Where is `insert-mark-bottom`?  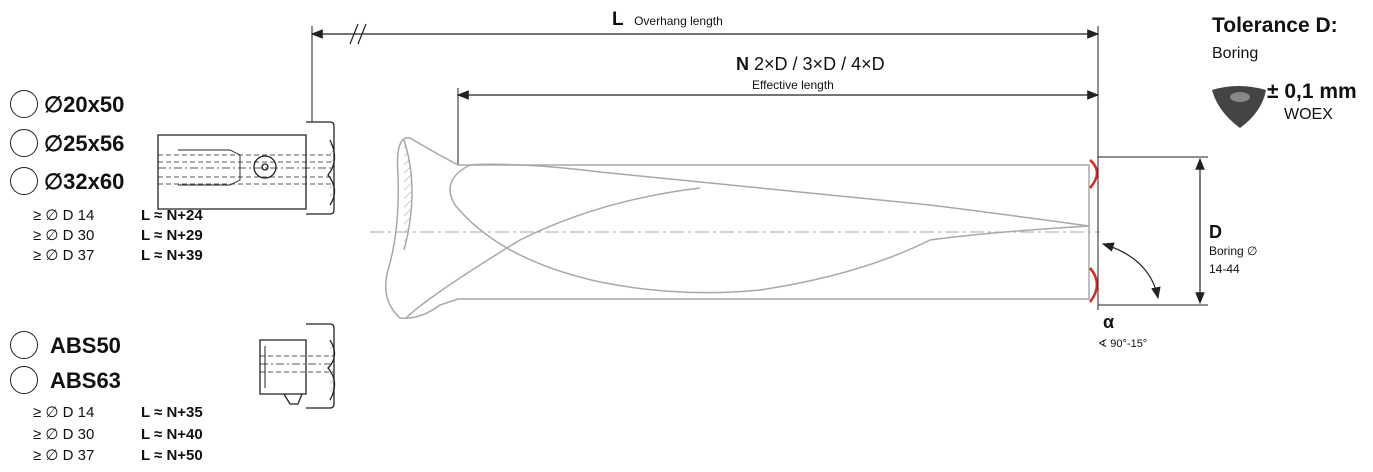 insert-mark-bottom is located at coordinates (1093, 285).